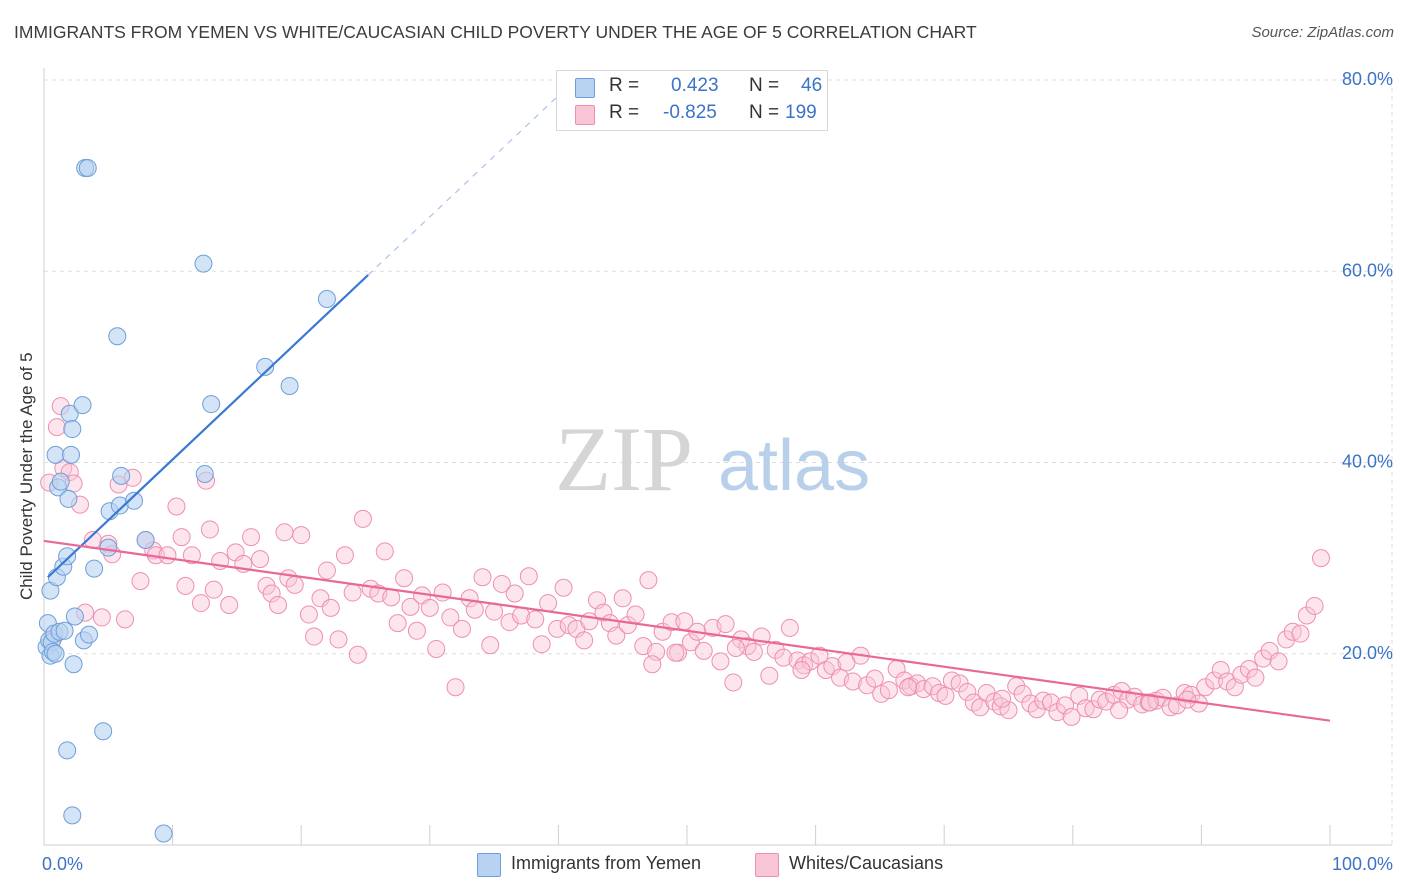  I want to click on y-axis-label: Child Poverty Under the Age of 5, so click(26, 476).